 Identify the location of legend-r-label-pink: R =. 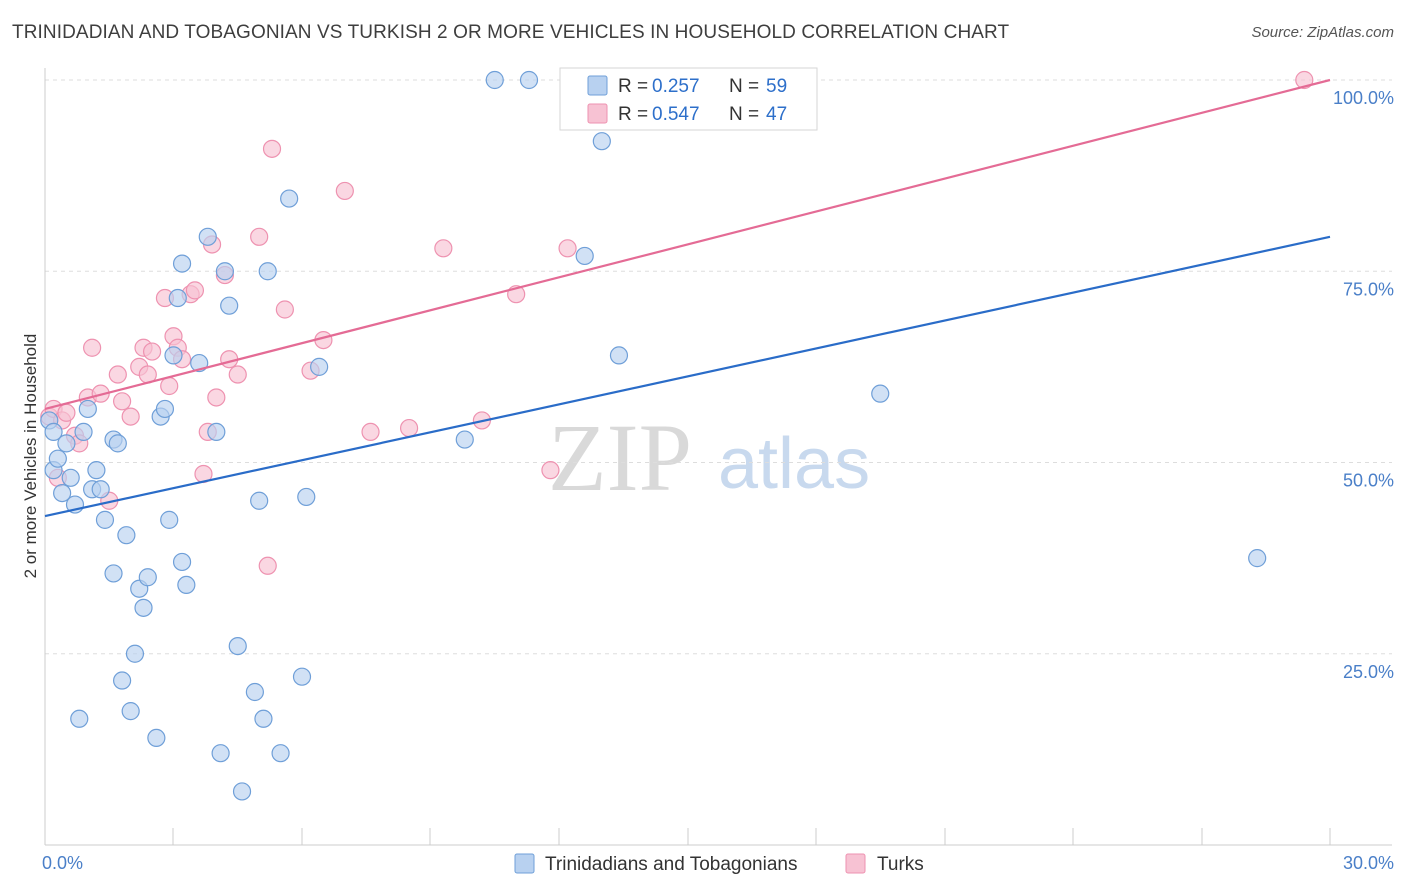
(633, 114).